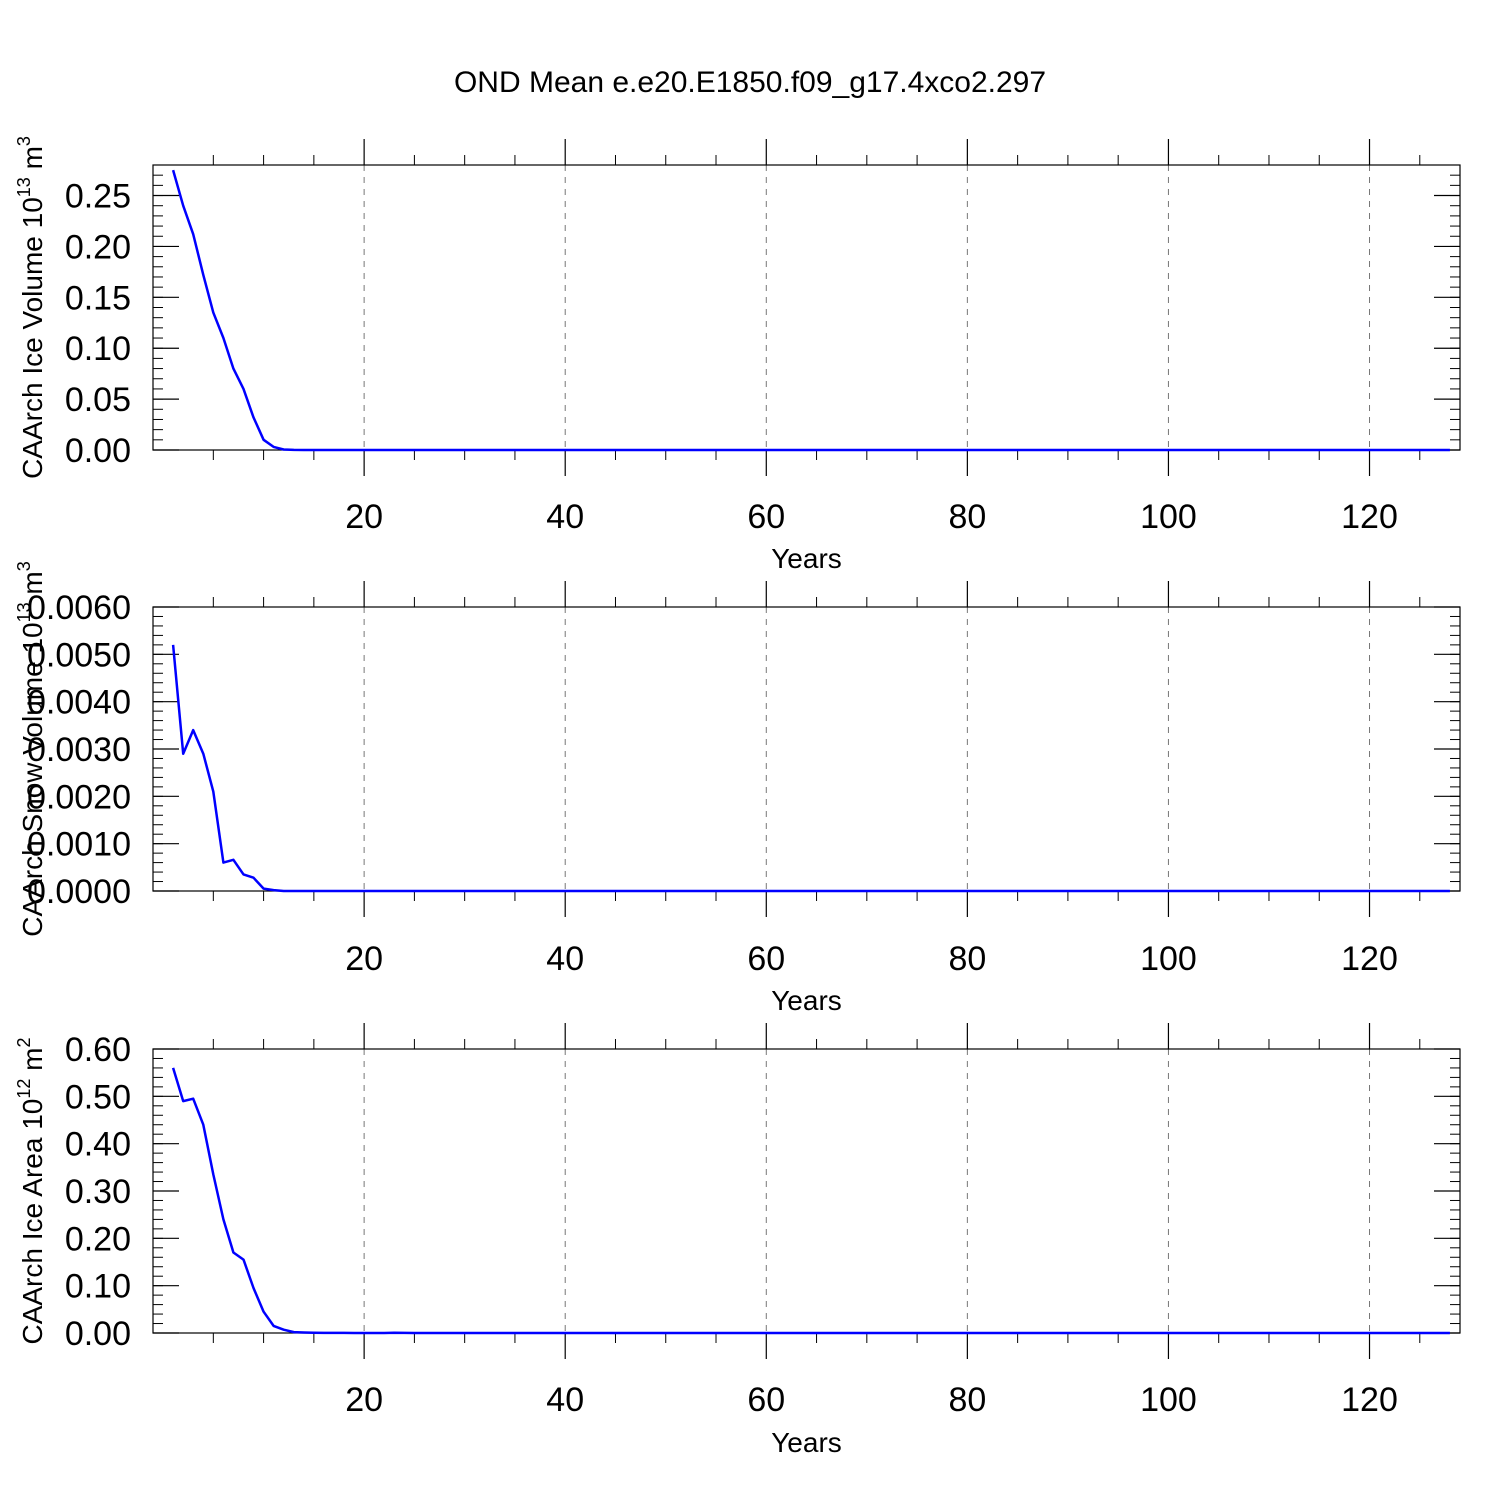 This screenshot has width=1500, height=1500. What do you see at coordinates (79, 892) in the screenshot?
I see `y-tick-label: 0.0000` at bounding box center [79, 892].